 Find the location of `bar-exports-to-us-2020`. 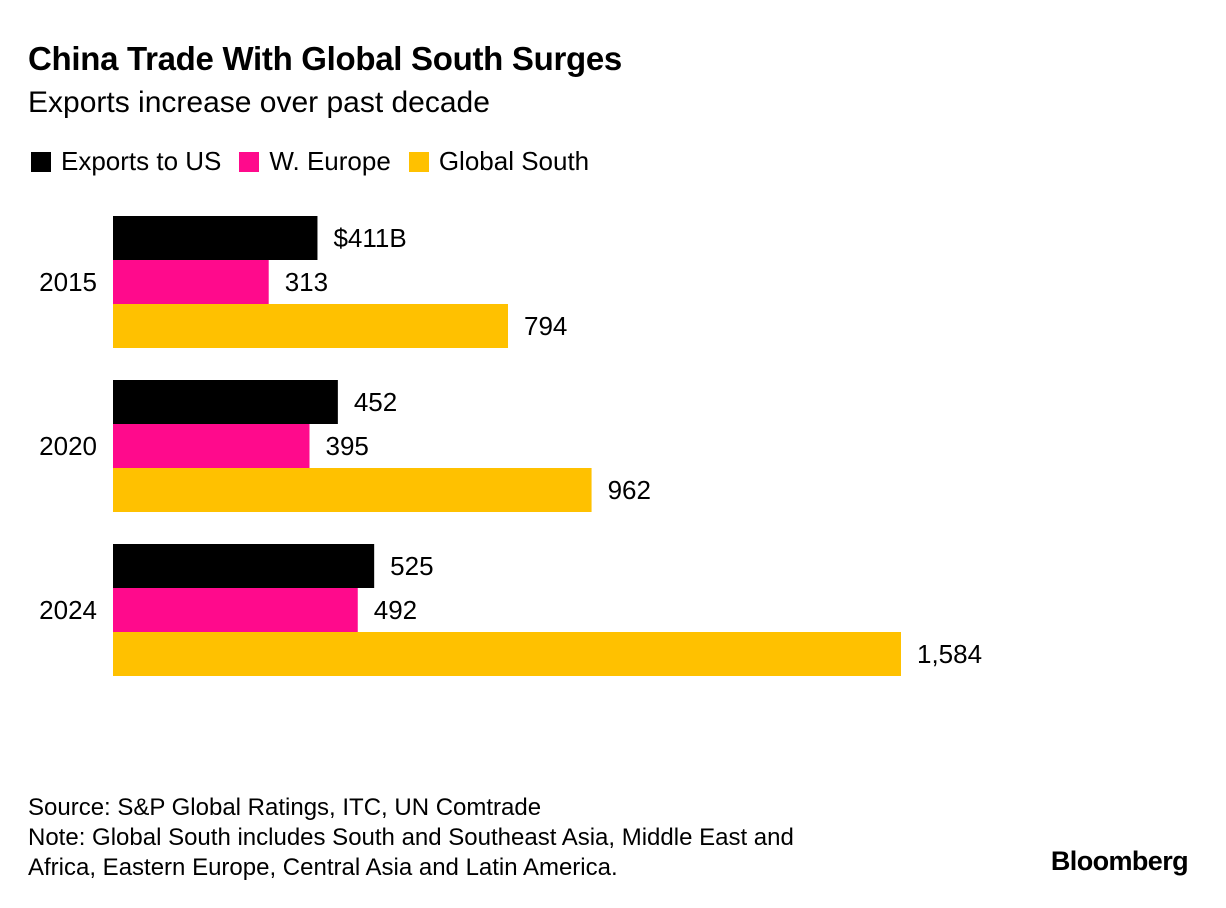

bar-exports-to-us-2020 is located at coordinates (225, 402).